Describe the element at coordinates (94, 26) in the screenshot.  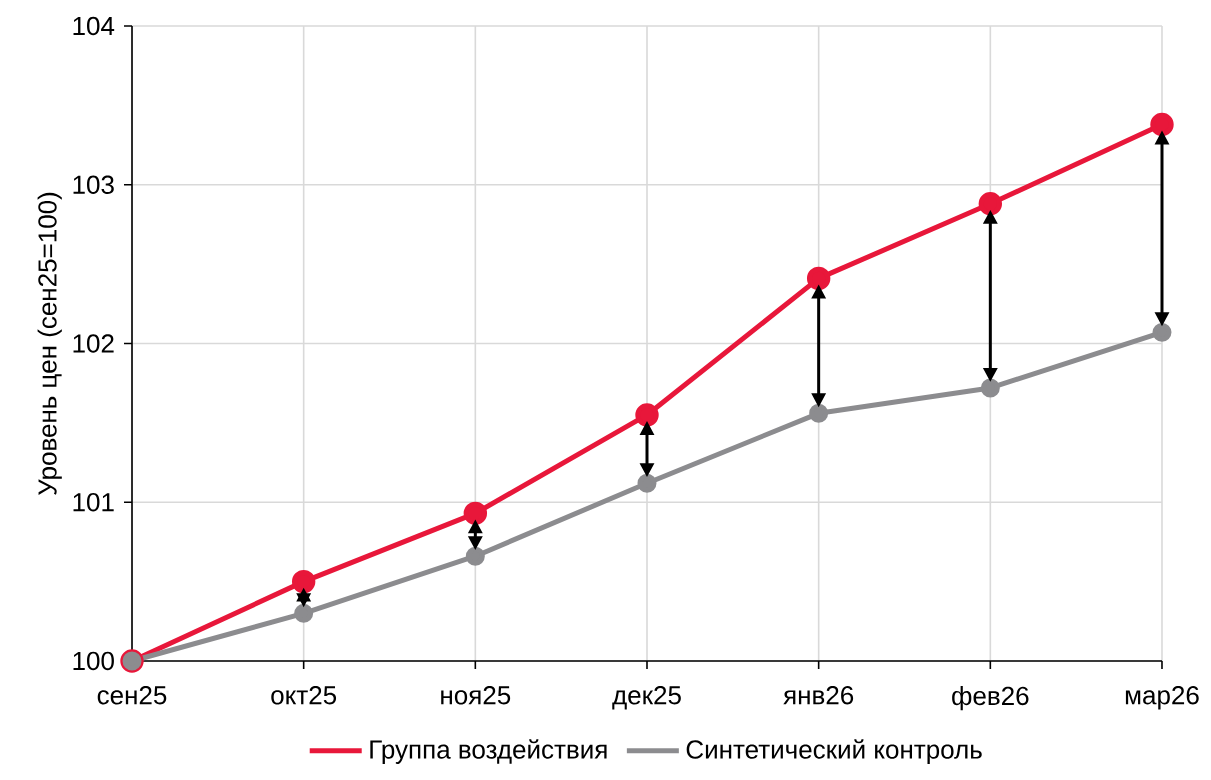
I see `y-tick-label: 104` at that location.